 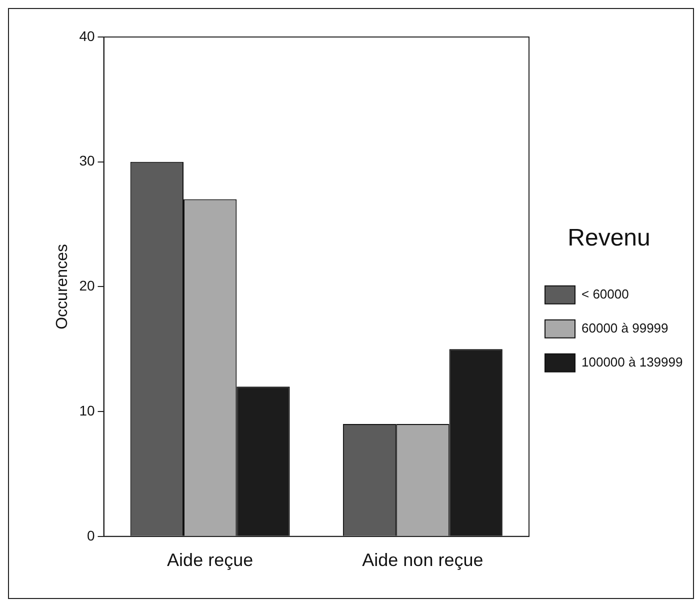 What do you see at coordinates (609, 238) in the screenshot?
I see `legend-title: Revenu` at bounding box center [609, 238].